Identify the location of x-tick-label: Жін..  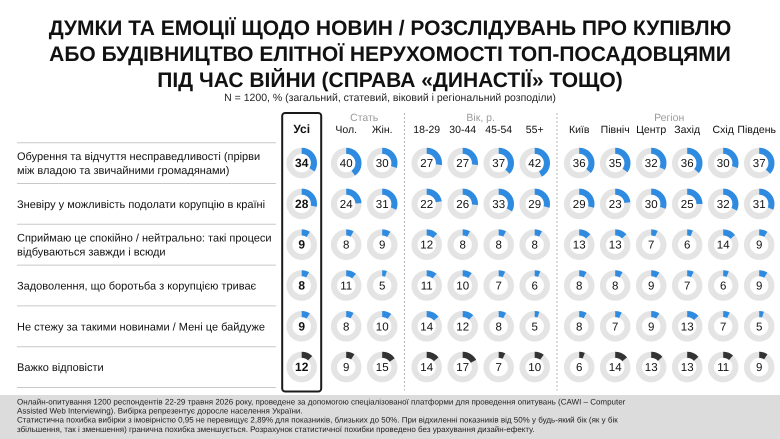
(382, 130).